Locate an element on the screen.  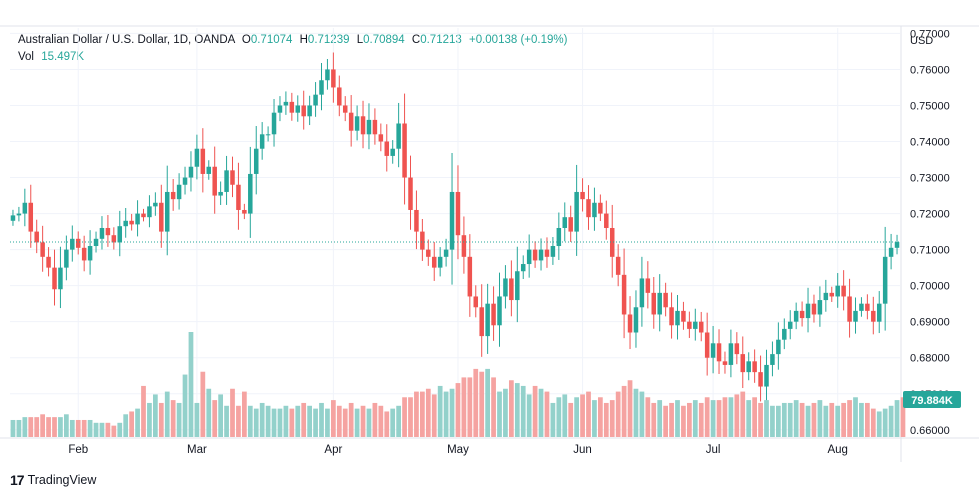
y-tick-label: 0.68000 is located at coordinates (930, 359).